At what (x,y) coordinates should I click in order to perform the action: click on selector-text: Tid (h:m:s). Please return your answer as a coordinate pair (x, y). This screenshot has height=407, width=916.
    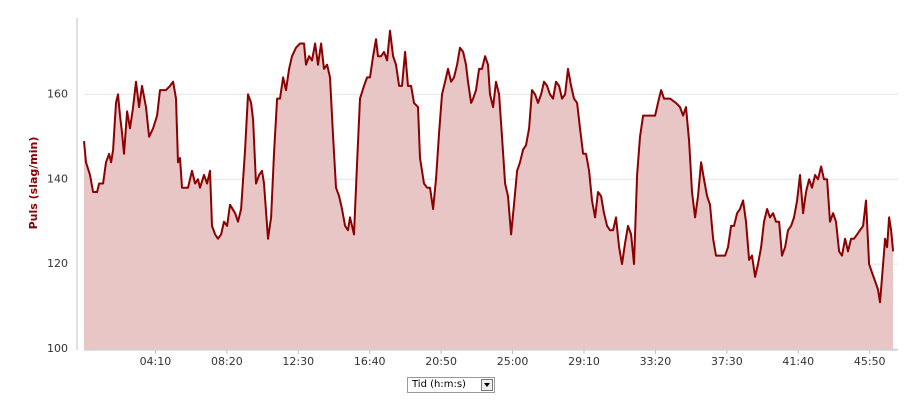
    Looking at the image, I should click on (439, 384).